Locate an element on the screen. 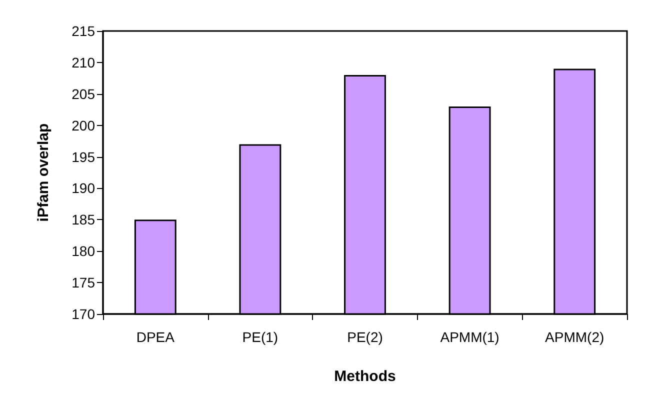 This screenshot has height=414, width=645. y-tick-label: 175 is located at coordinates (84, 282).